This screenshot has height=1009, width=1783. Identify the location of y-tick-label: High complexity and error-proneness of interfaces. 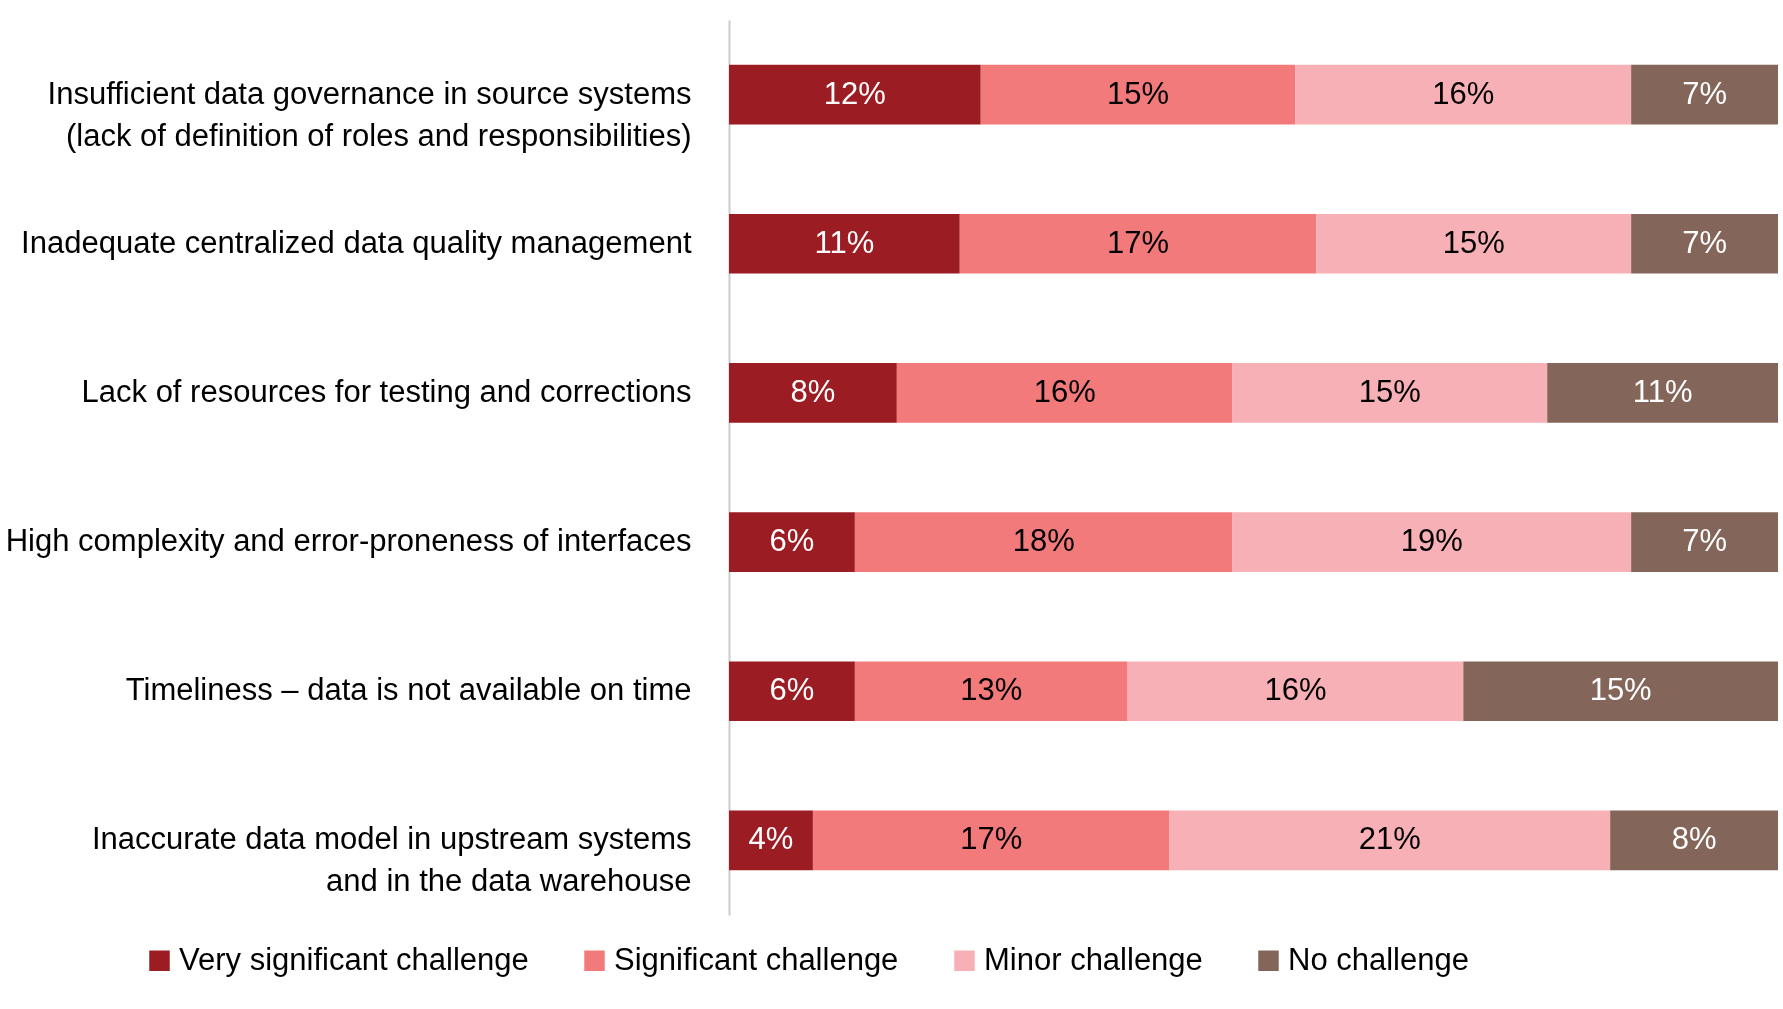
(348, 541).